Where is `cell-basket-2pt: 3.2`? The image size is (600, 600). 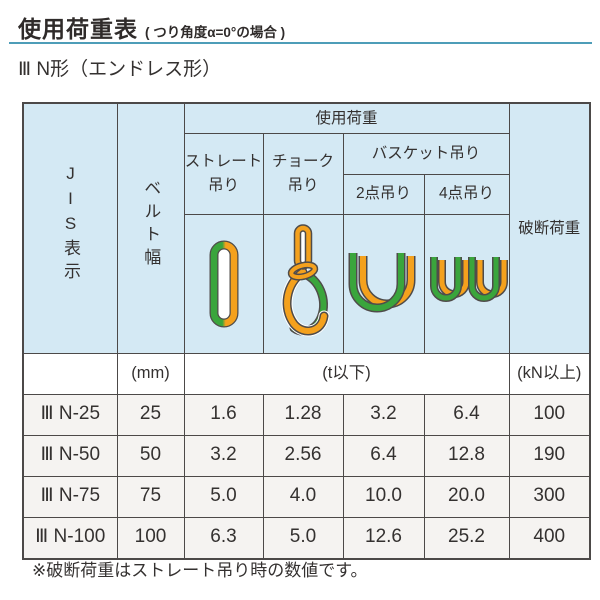 cell-basket-2pt: 3.2 is located at coordinates (383, 414).